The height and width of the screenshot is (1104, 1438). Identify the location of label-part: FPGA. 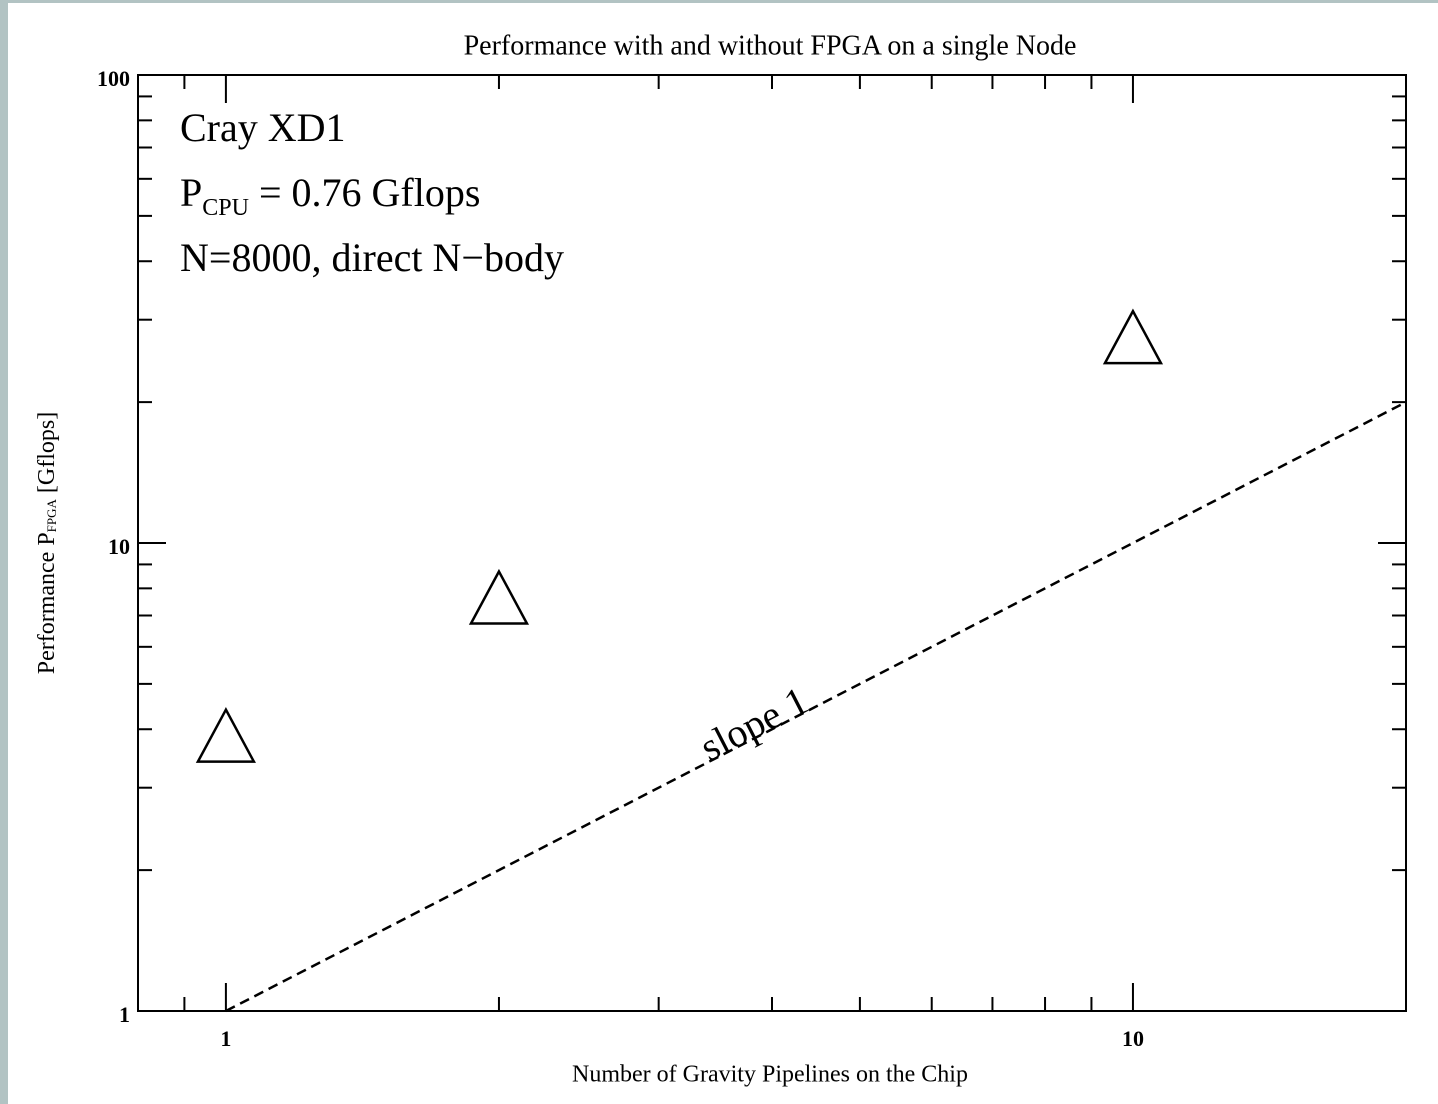
(51, 515).